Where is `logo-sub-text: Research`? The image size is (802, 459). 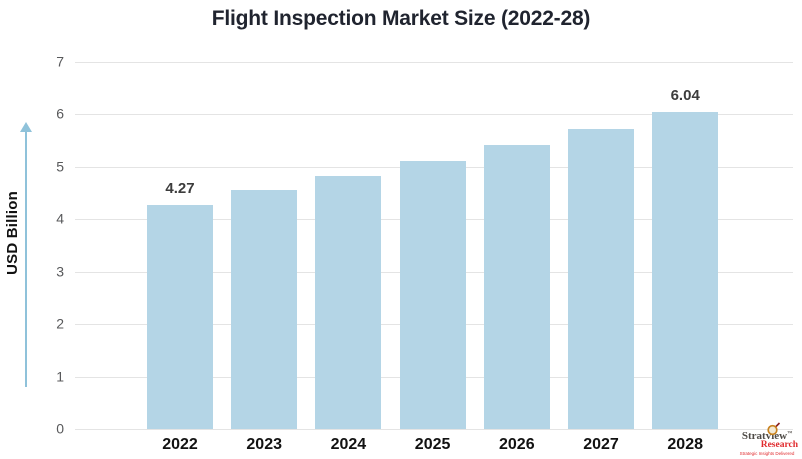
logo-sub-text: Research is located at coordinates (779, 445).